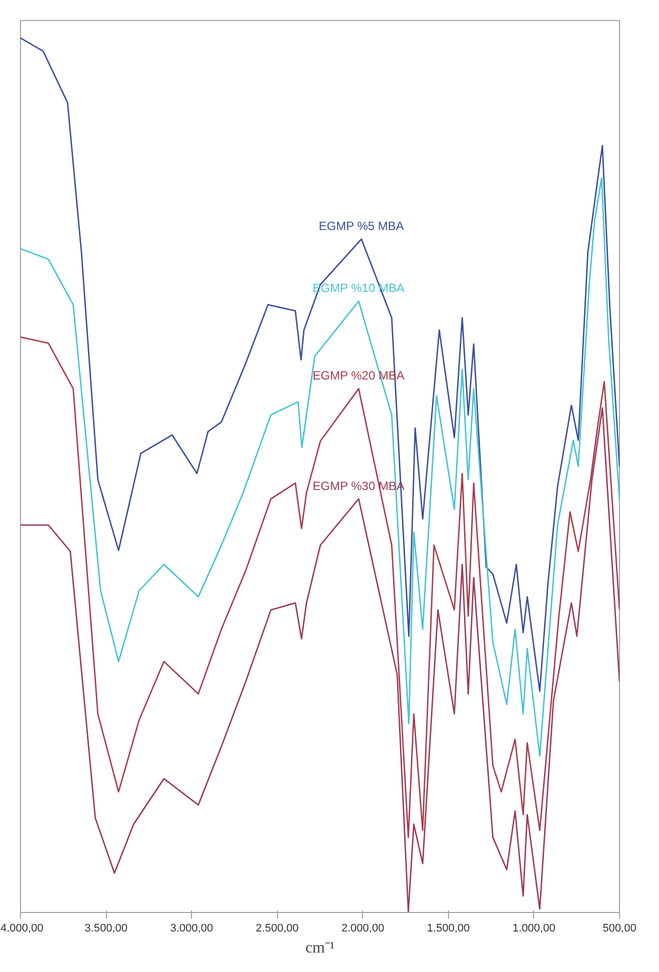 The width and height of the screenshot is (659, 972). I want to click on x-tick-label: 1.000,00, so click(534, 928).